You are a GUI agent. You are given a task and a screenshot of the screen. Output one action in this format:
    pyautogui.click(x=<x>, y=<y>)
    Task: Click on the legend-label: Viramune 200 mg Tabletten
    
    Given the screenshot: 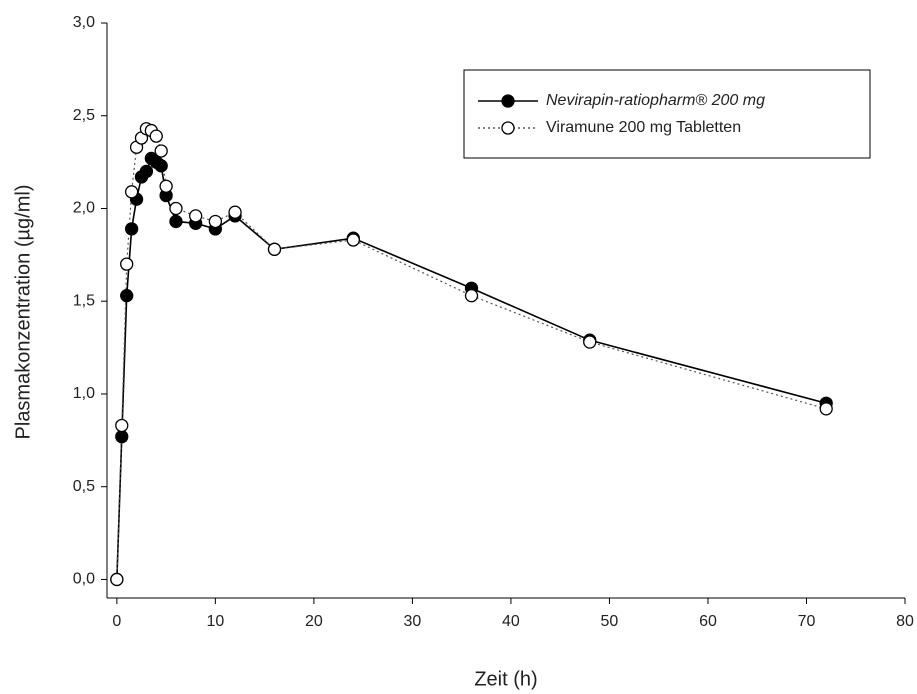 What is the action you would take?
    pyautogui.click(x=643, y=127)
    